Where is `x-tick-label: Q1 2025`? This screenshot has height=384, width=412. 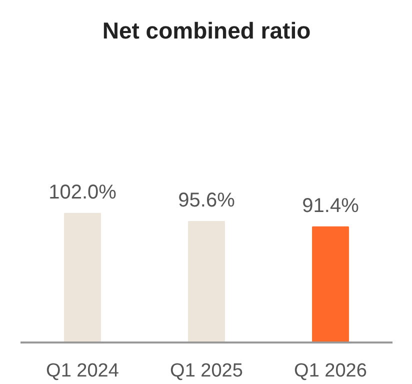
x-tick-label: Q1 2025 is located at coordinates (206, 371).